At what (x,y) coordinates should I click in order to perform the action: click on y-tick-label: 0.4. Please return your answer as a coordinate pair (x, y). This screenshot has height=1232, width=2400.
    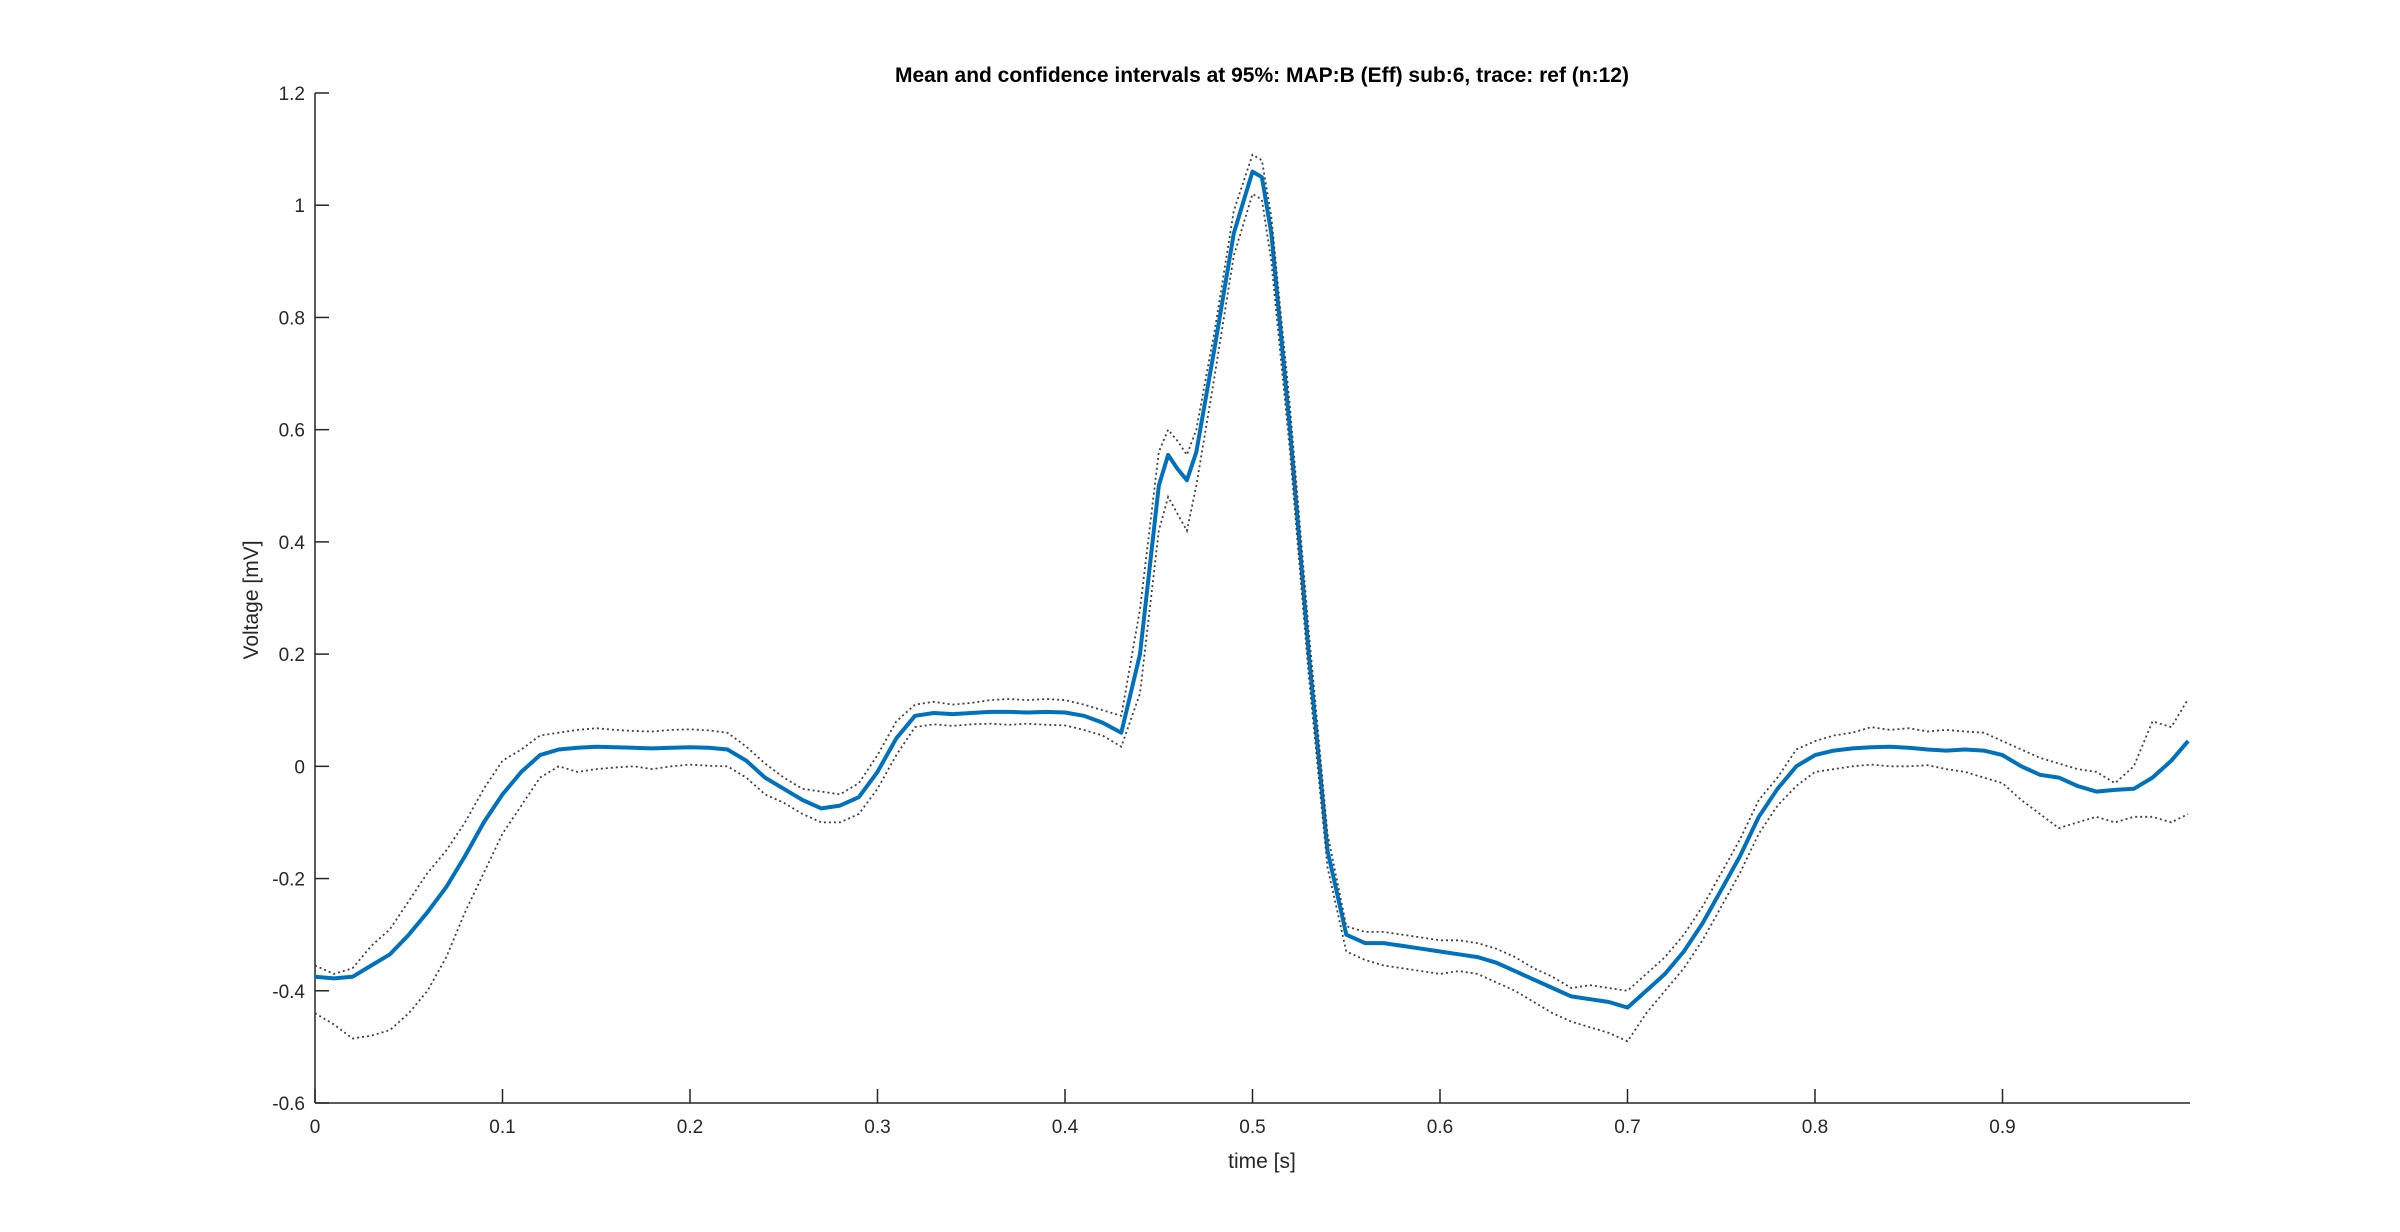
    Looking at the image, I should click on (292, 543).